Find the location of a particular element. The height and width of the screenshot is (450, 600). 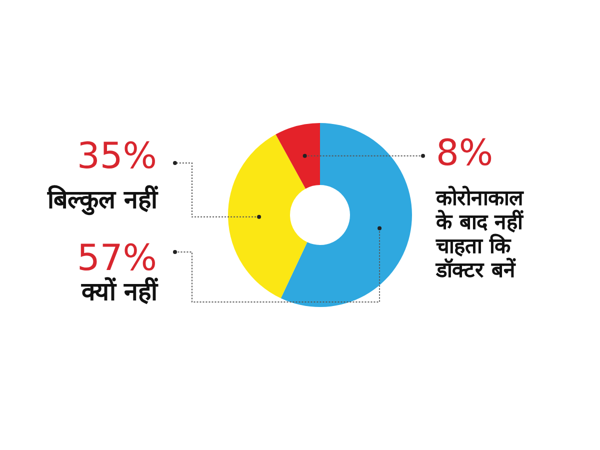

slice-label: बिल्कुल नहीं is located at coordinates (102, 200).